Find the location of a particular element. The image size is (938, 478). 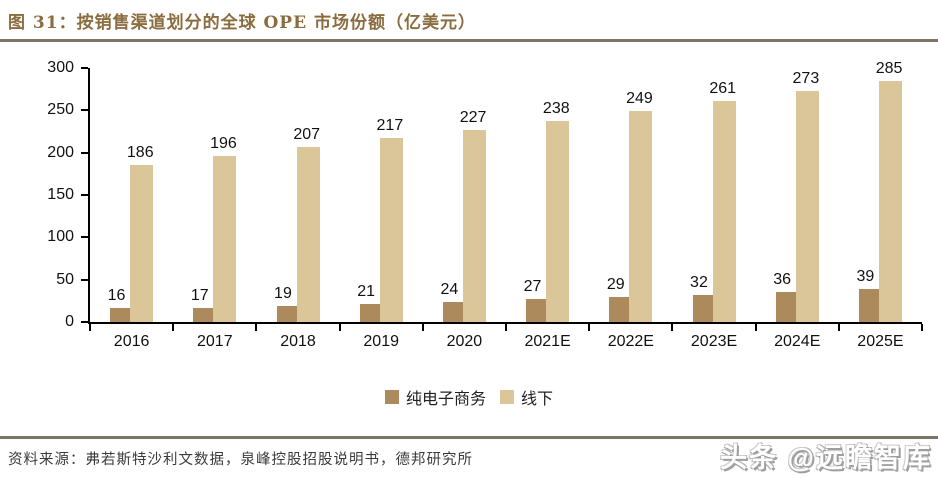

bar-group: 29 249 is located at coordinates (630, 195).